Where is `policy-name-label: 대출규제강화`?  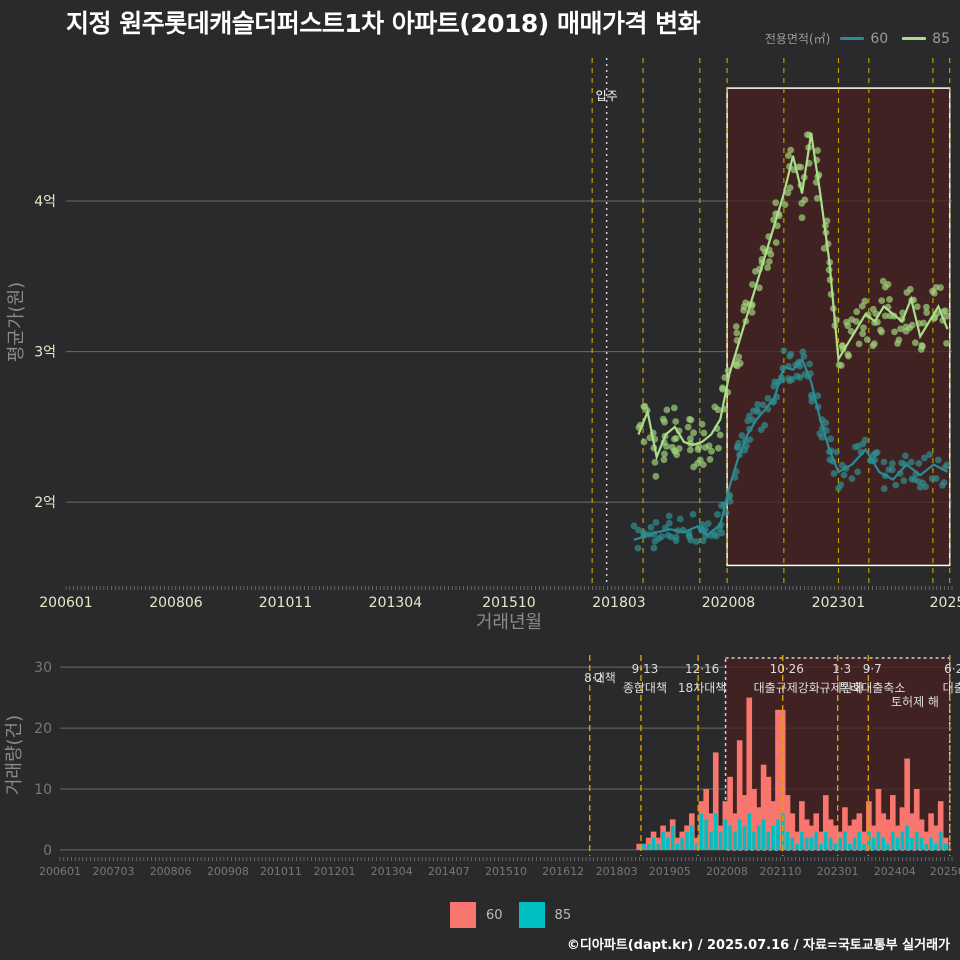 policy-name-label: 대출규제강화 is located at coordinates (787, 688).